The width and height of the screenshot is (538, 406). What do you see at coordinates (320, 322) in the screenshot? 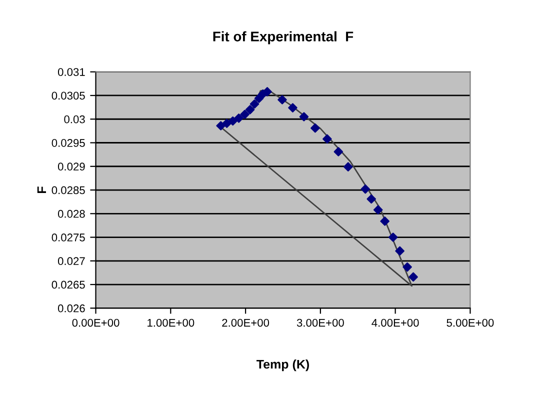
I see `x-tick-label: 3.00E+00` at bounding box center [320, 322].